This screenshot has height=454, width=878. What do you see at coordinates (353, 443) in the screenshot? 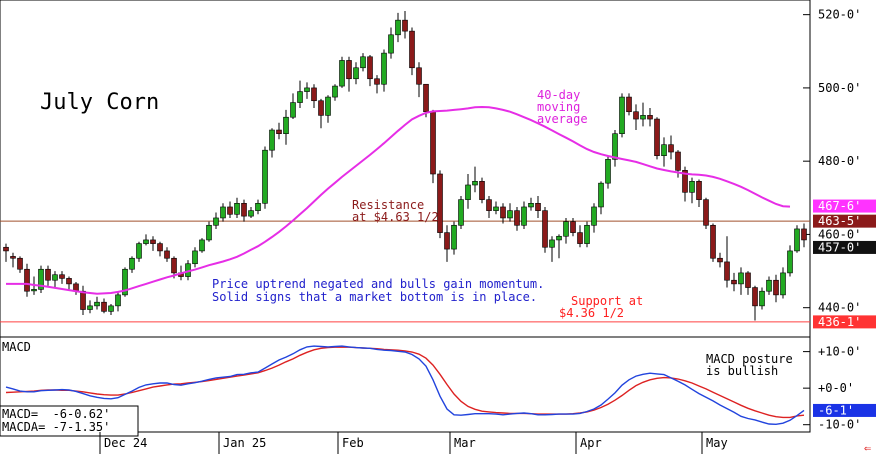
I see `date-label: Feb` at bounding box center [353, 443].